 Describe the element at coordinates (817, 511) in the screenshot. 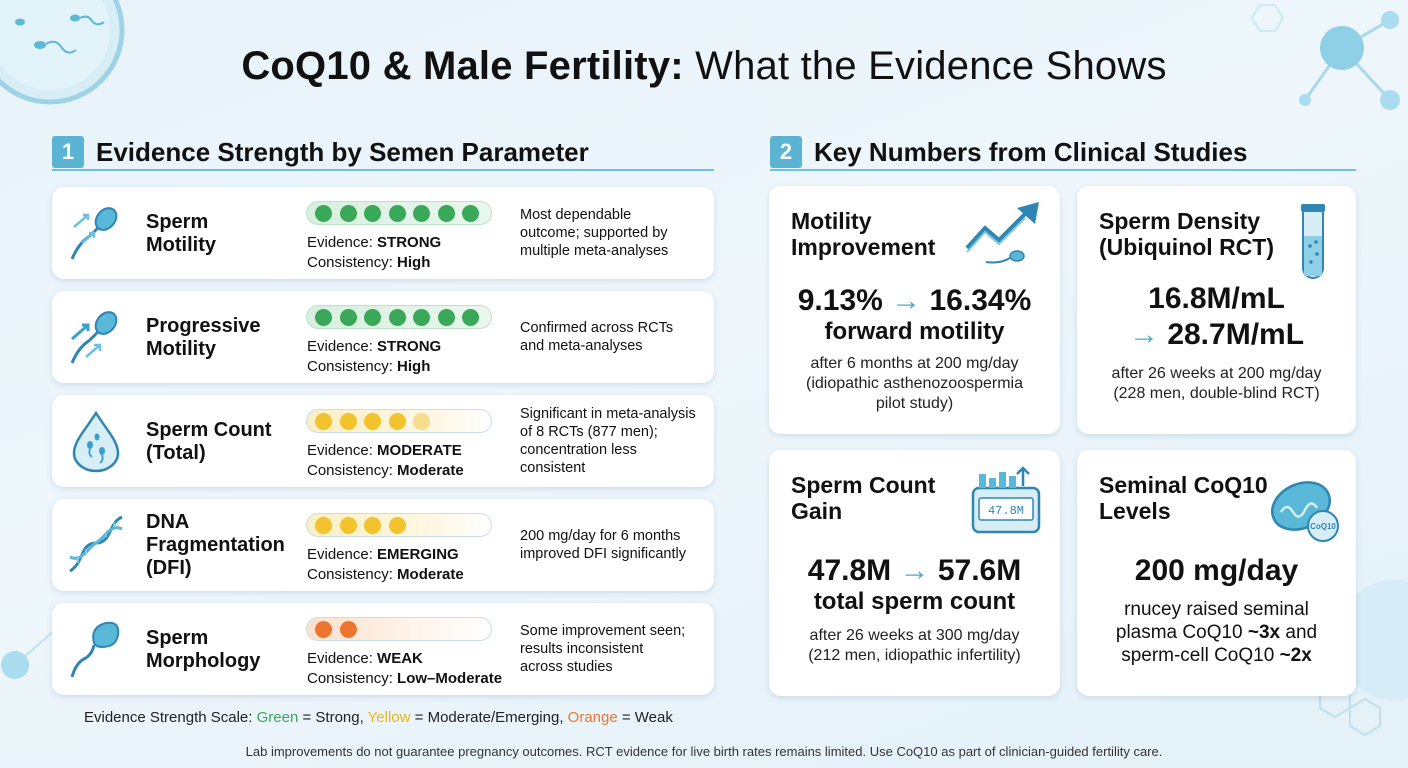

I see `card-title-line2: Gain` at that location.